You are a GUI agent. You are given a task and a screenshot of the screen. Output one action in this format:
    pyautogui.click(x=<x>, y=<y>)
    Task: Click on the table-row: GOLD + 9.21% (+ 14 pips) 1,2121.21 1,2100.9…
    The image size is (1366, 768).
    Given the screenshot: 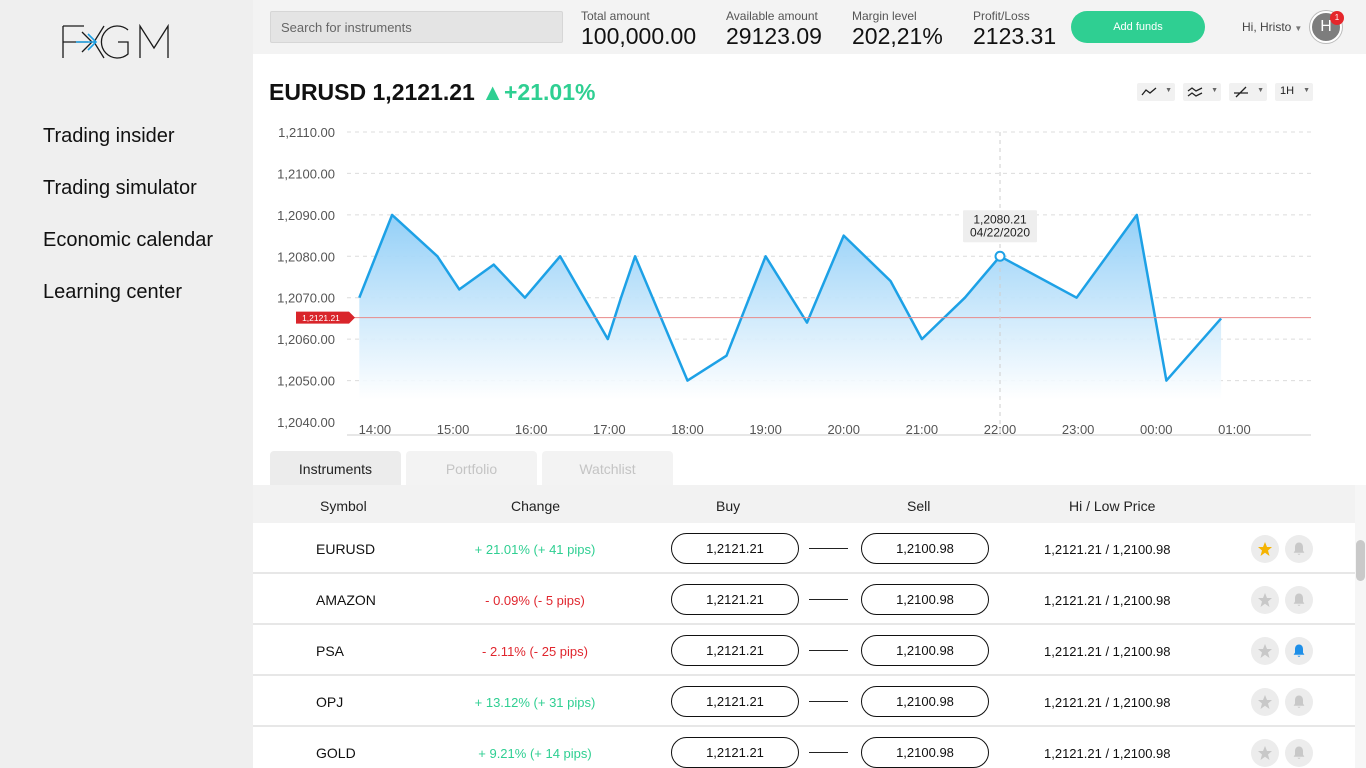 What is the action you would take?
    pyautogui.click(x=804, y=747)
    